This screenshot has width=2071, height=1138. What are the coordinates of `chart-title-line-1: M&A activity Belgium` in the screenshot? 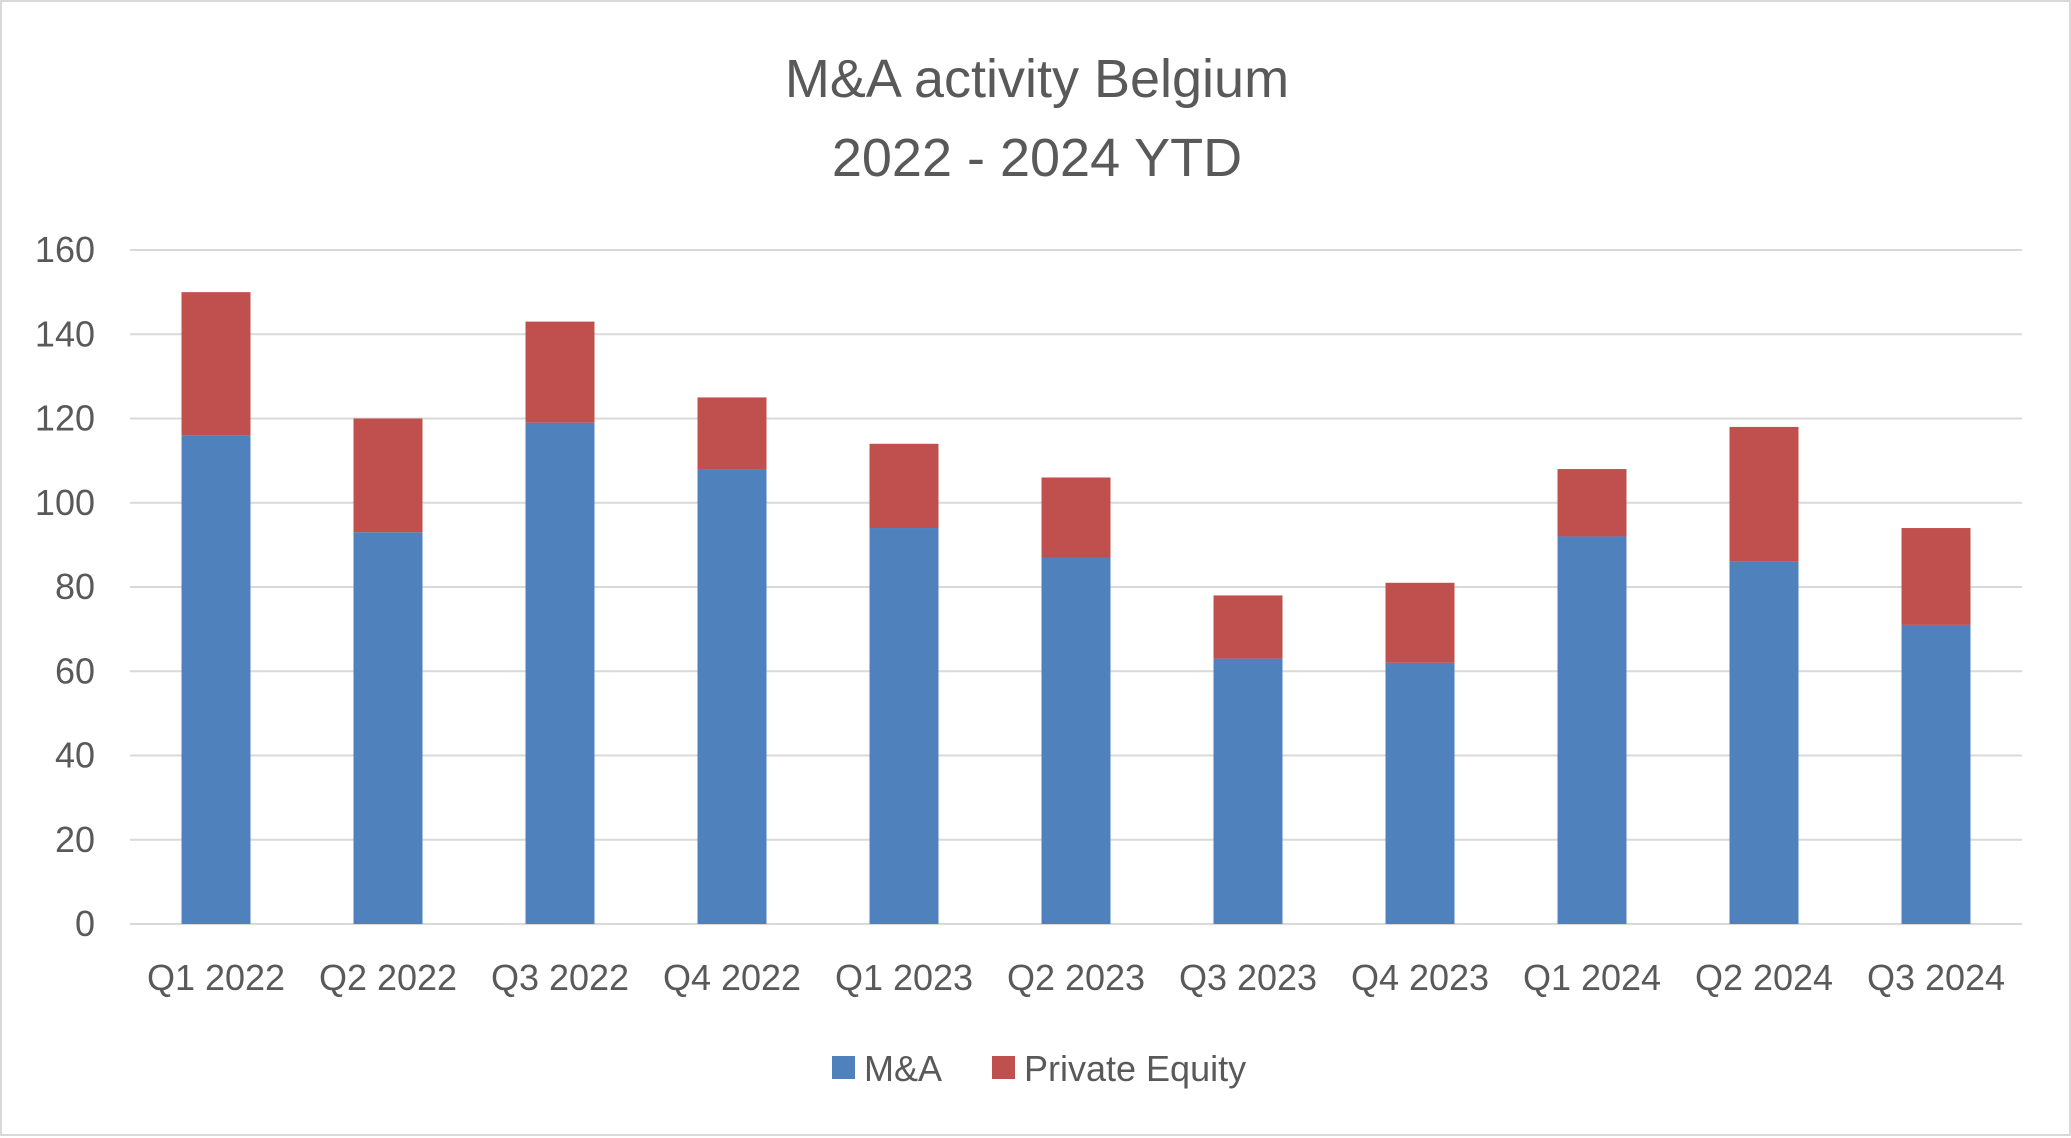 It's located at (1037, 79).